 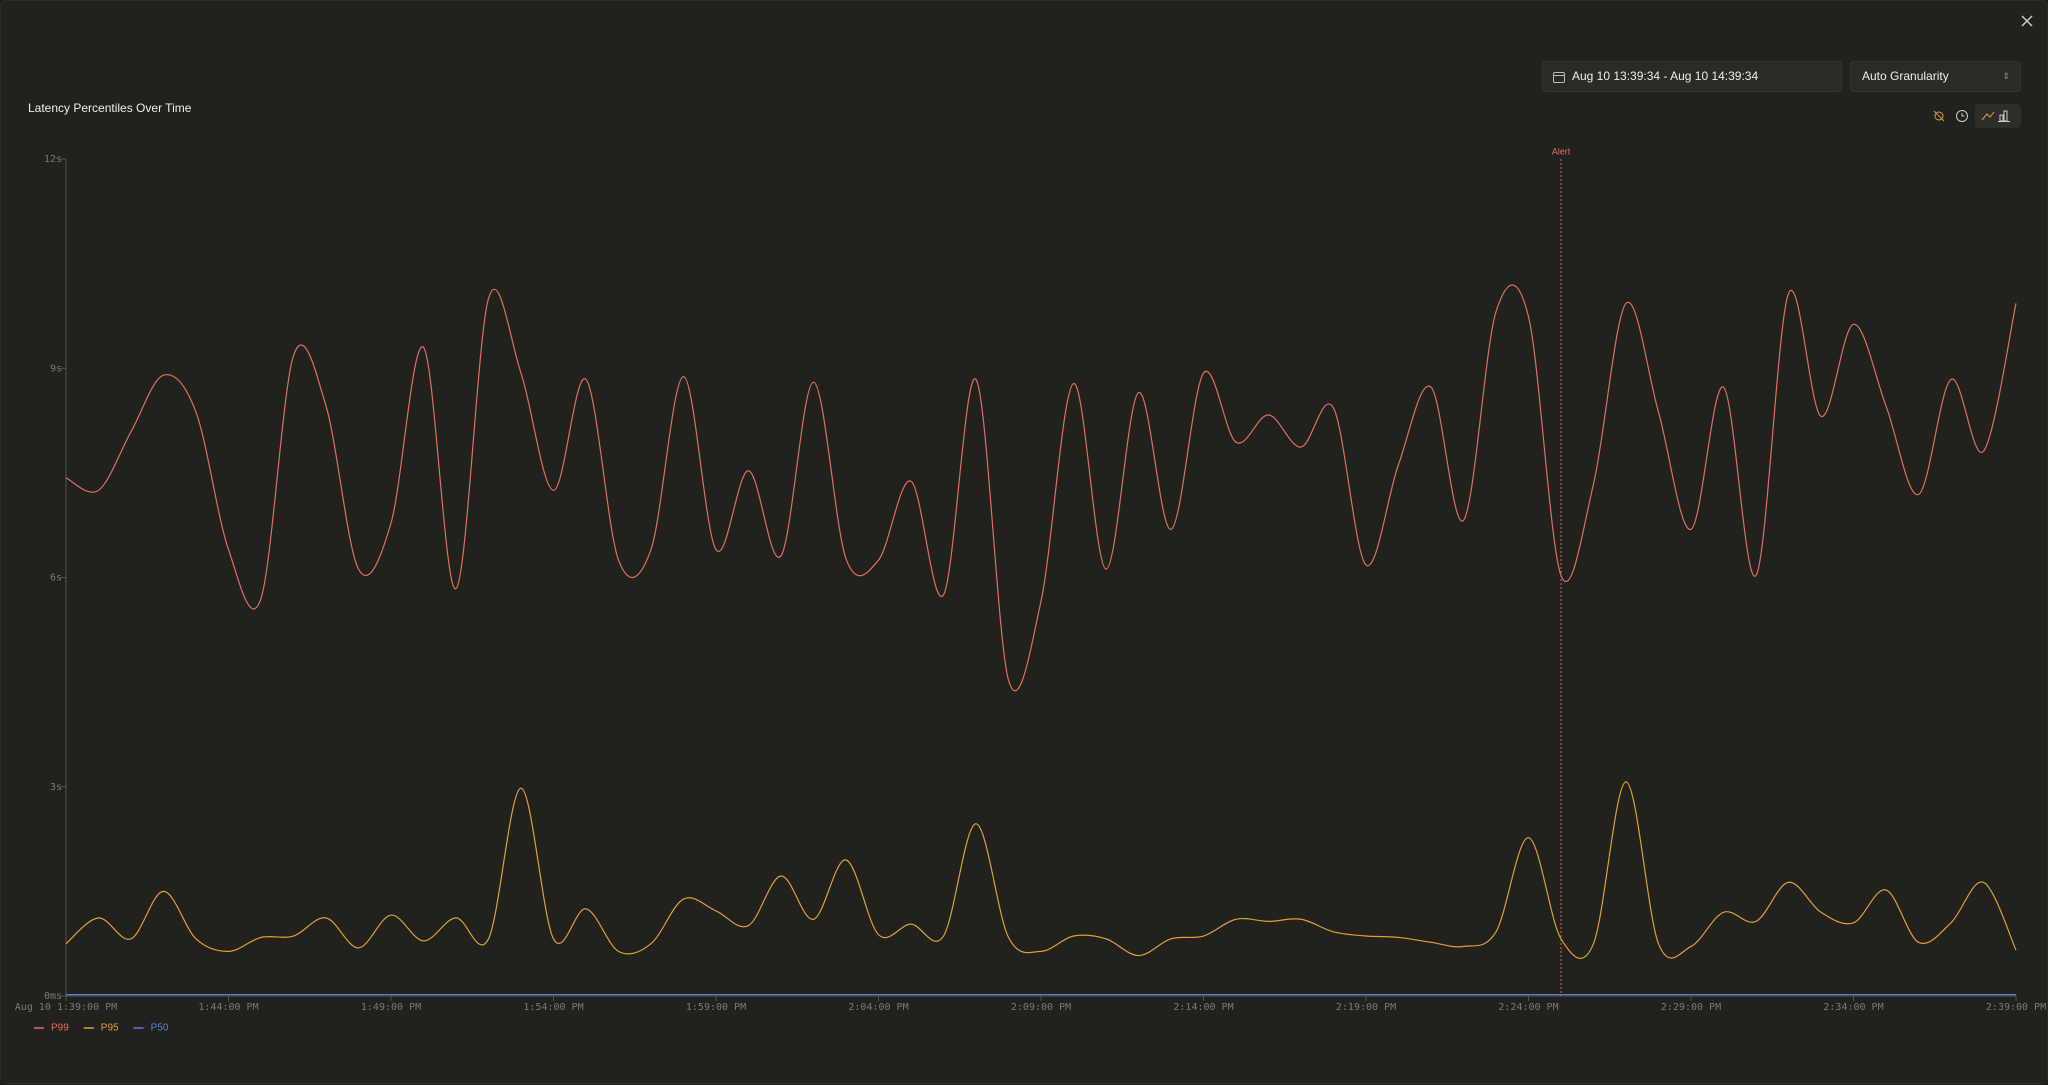 What do you see at coordinates (110, 1028) in the screenshot?
I see `legend-label: P95` at bounding box center [110, 1028].